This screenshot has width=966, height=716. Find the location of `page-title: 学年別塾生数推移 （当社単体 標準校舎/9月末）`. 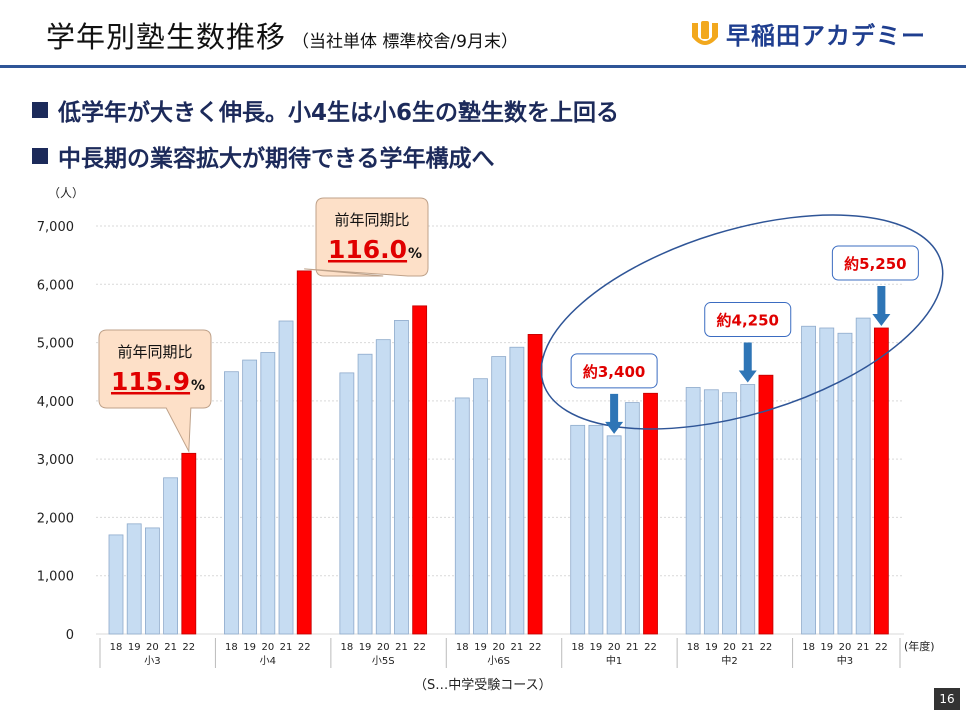

page-title: 学年別塾生数推移 （当社単体 標準校舎/9月末） is located at coordinates (282, 37).